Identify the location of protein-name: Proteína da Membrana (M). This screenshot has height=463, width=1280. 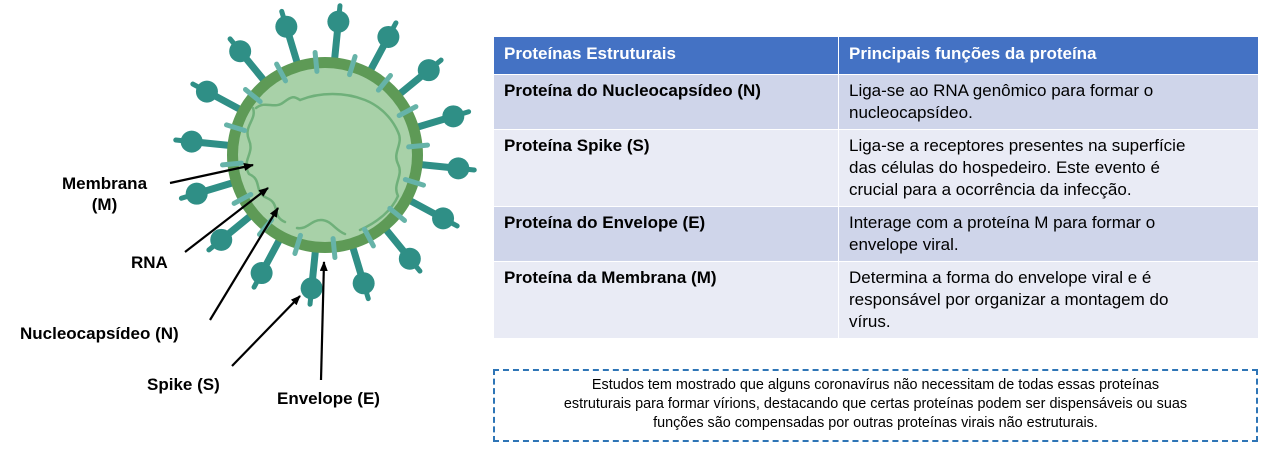
(666, 300).